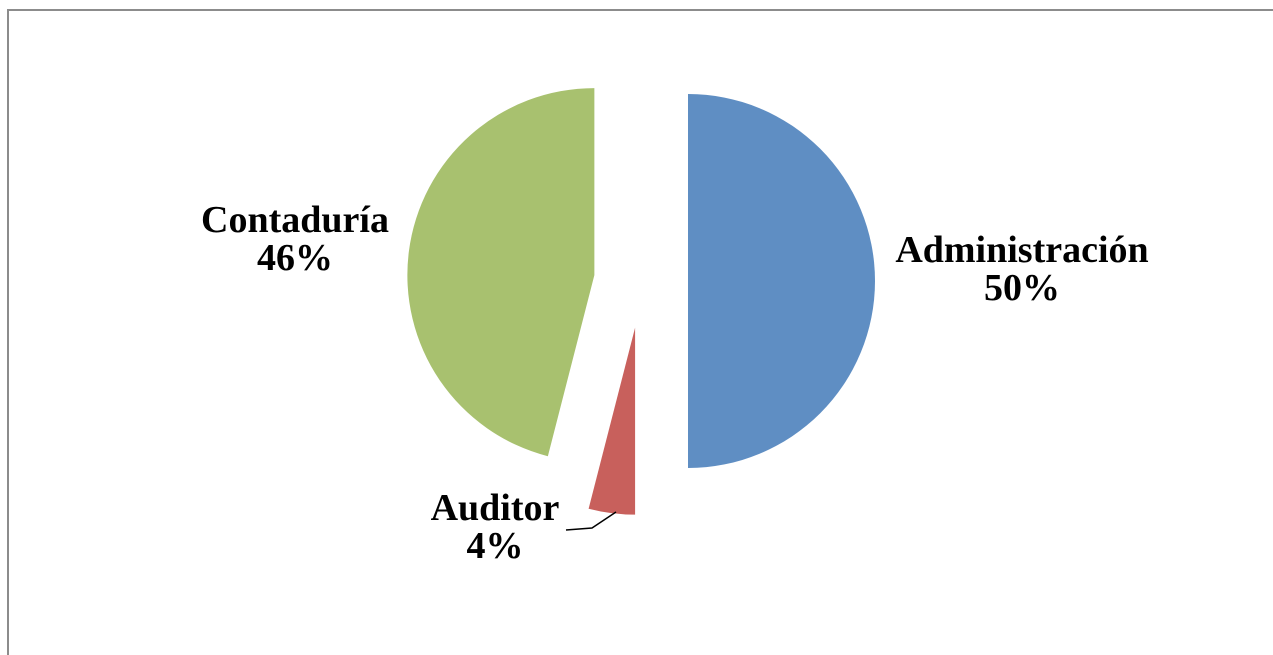  Describe the element at coordinates (591, 521) in the screenshot. I see `leader-line` at that location.